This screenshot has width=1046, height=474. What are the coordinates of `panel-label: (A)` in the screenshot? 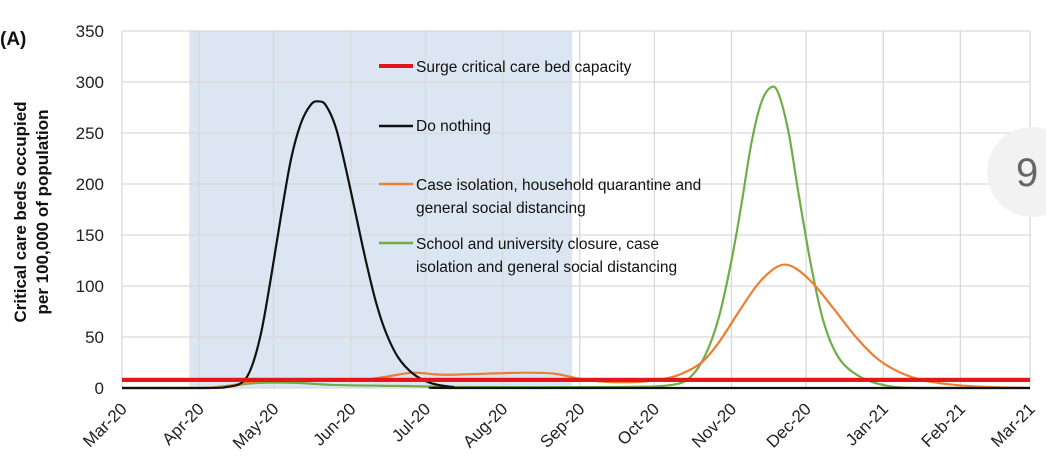 It's located at (13, 39).